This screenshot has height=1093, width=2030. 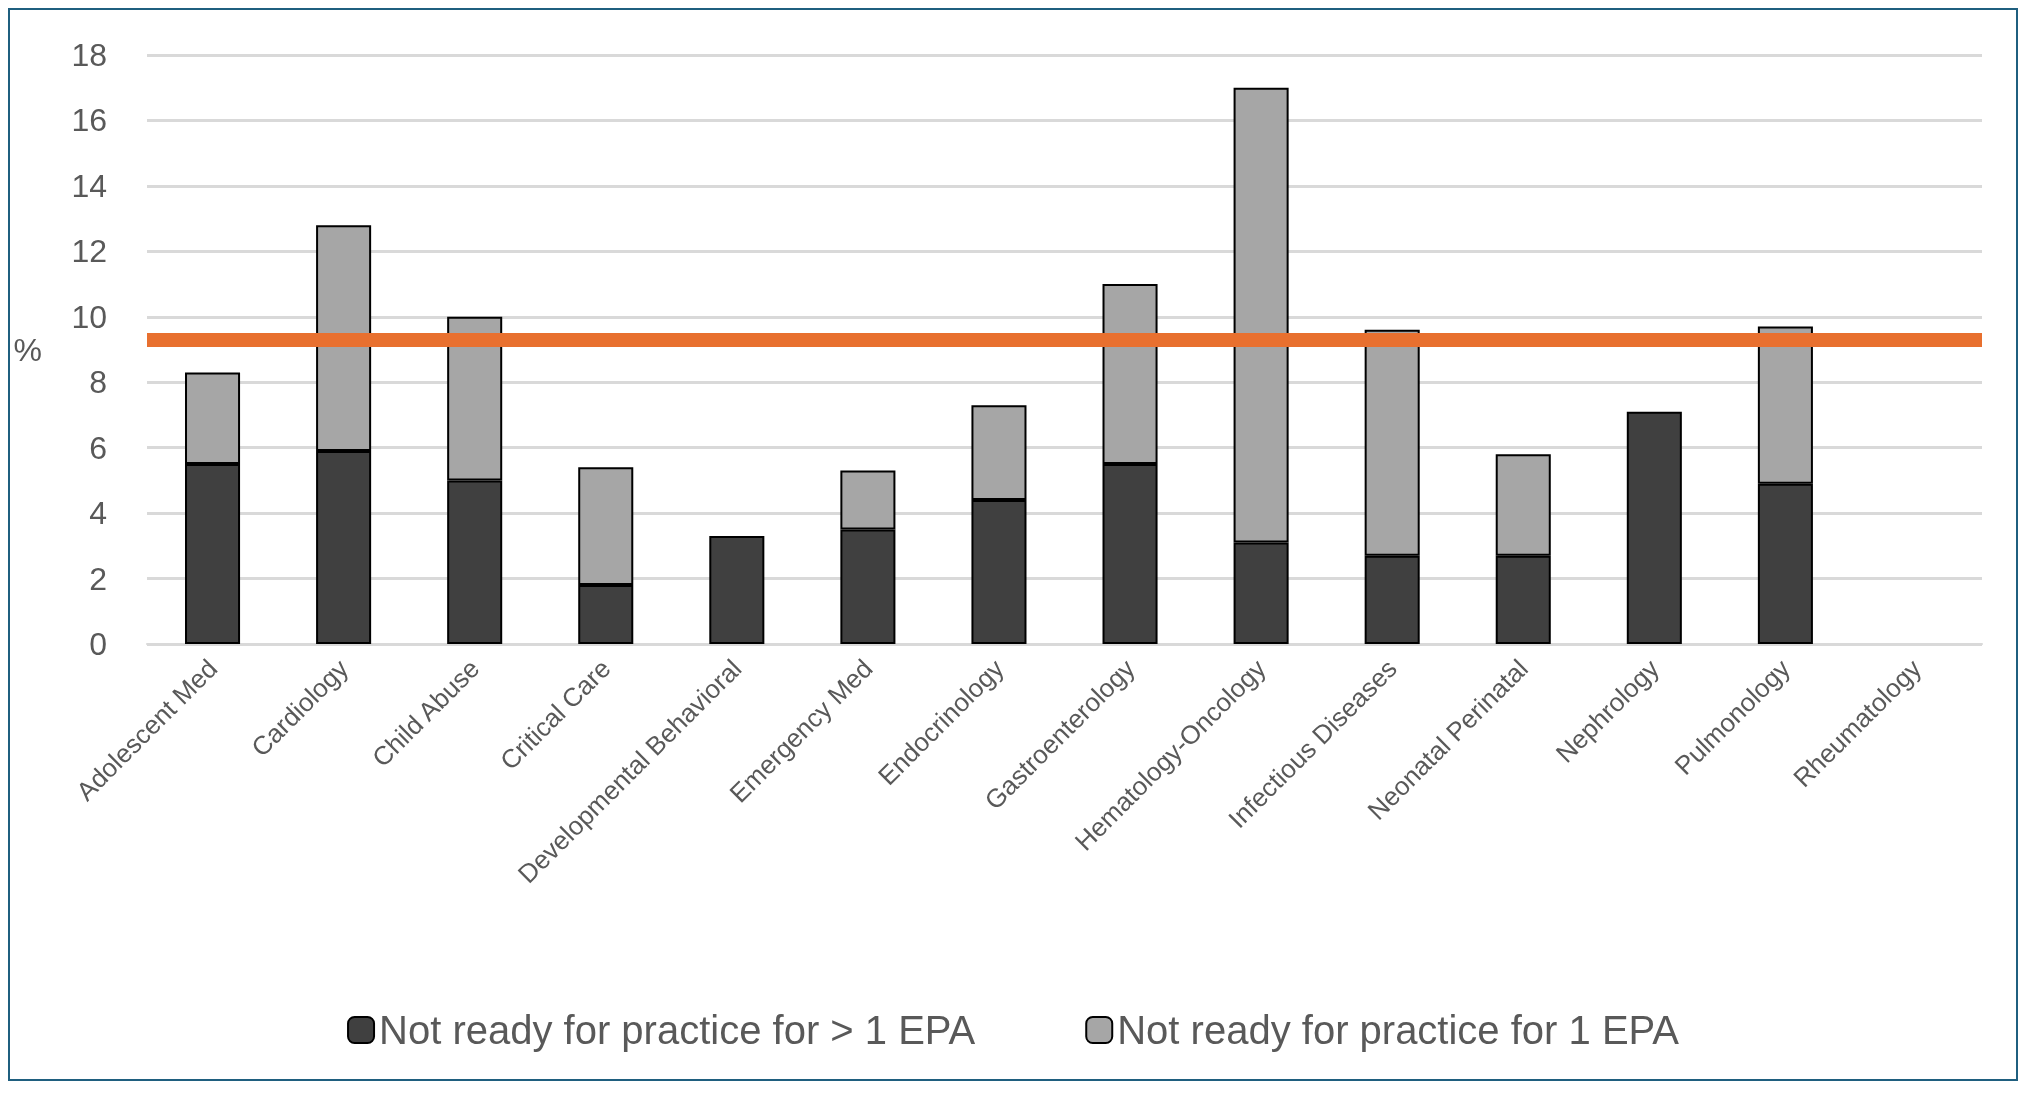 What do you see at coordinates (89, 251) in the screenshot?
I see `y-tick-label: 12` at bounding box center [89, 251].